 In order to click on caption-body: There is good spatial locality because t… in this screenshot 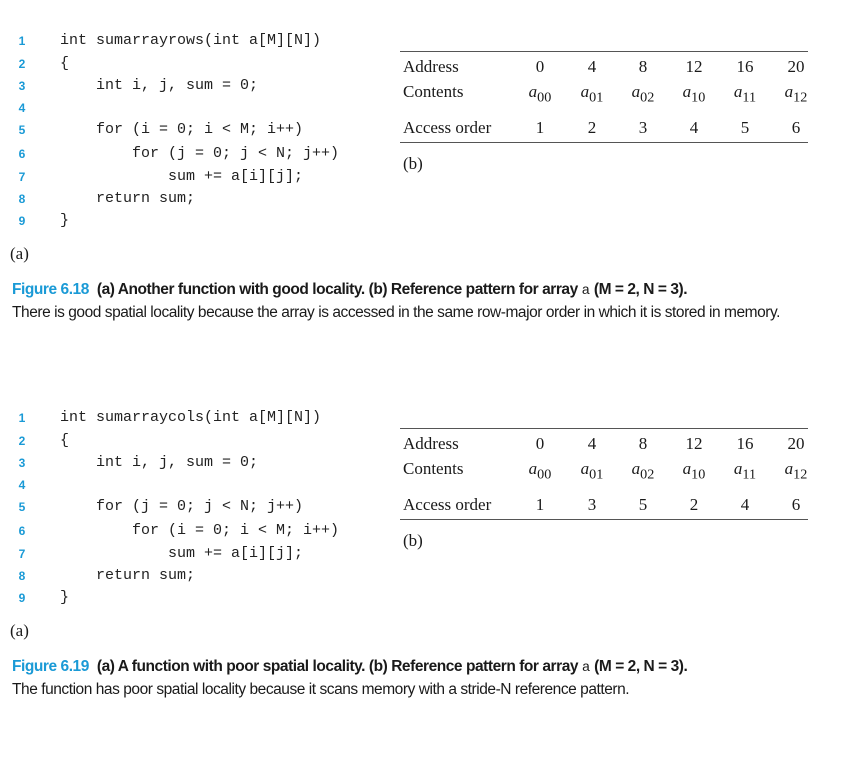, I will do `click(396, 312)`.